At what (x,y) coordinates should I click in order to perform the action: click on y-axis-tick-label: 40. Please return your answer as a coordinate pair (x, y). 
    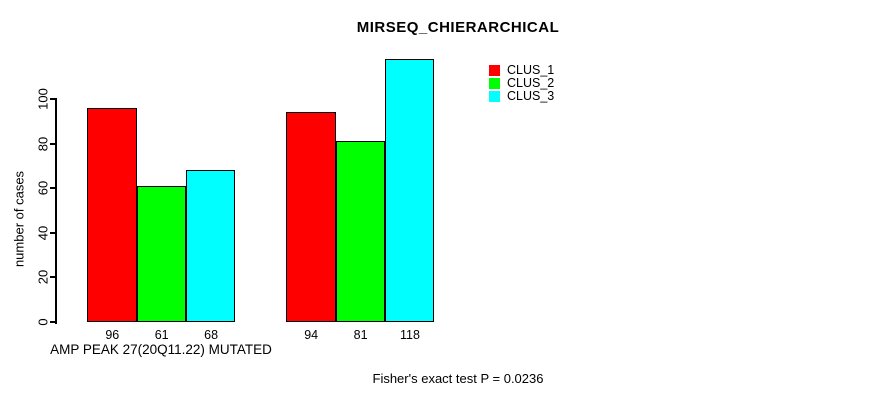
    Looking at the image, I should click on (43, 233).